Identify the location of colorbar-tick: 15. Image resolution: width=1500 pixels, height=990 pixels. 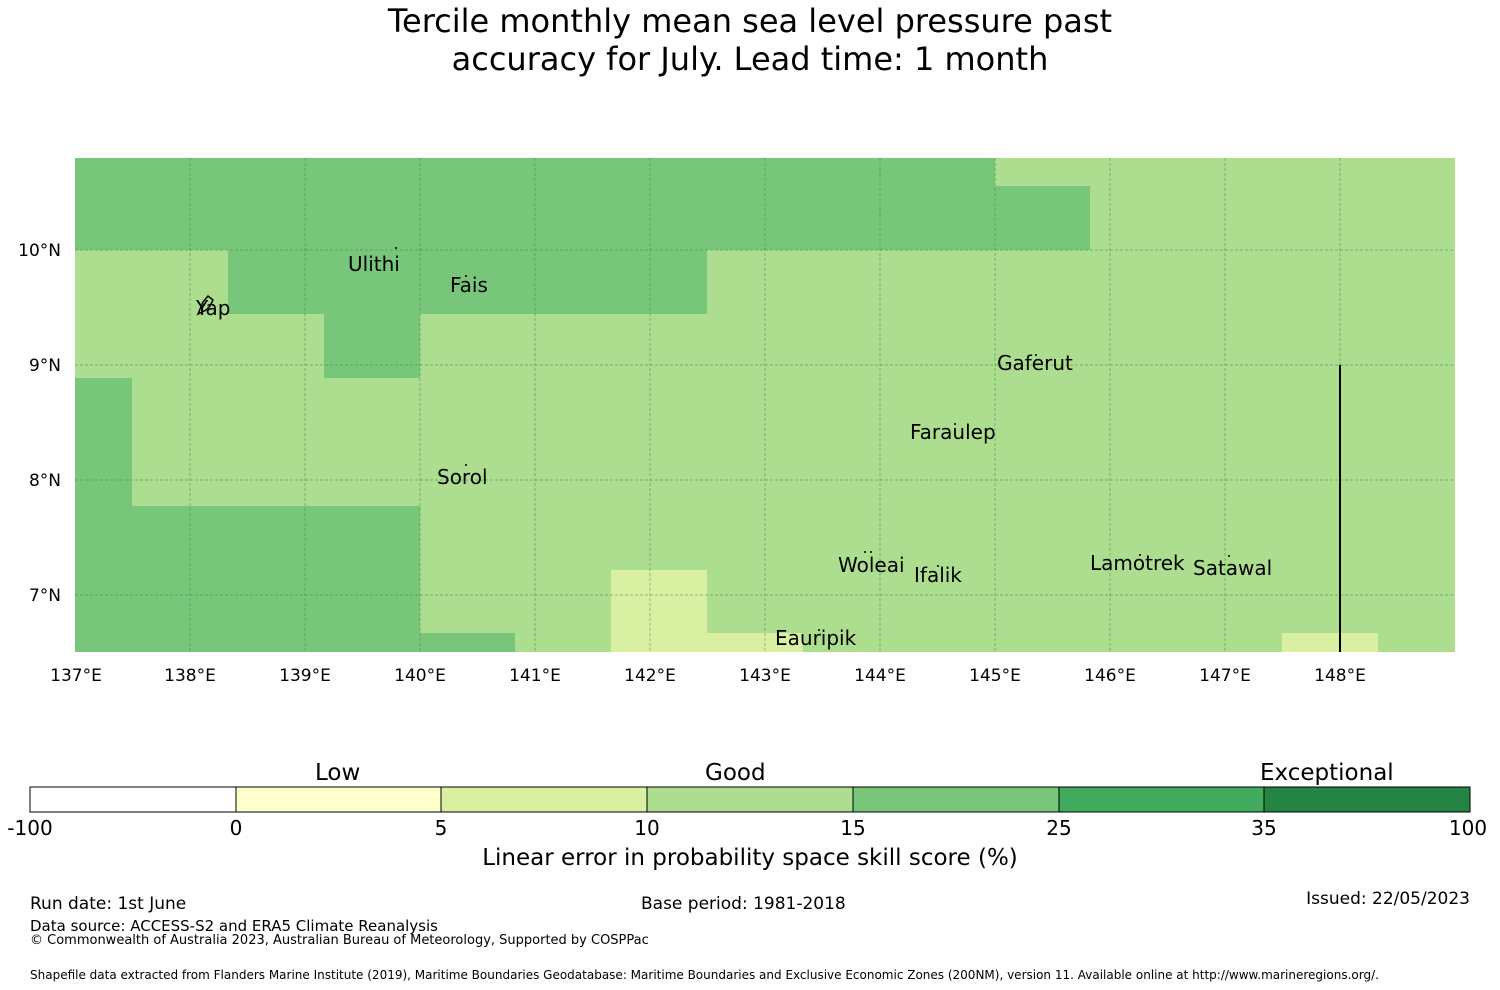
(853, 828).